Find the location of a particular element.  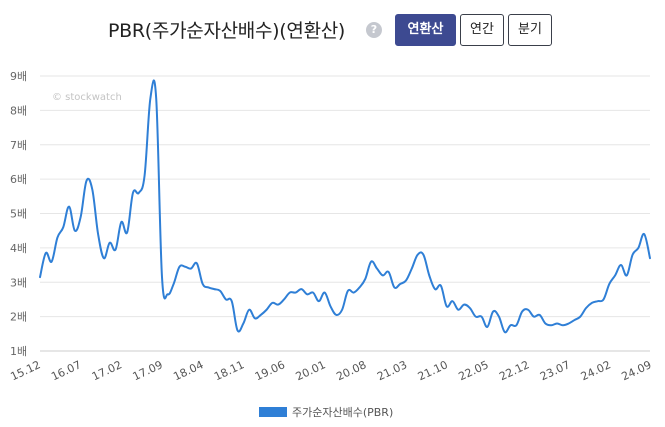

legend: 주가순자산배수(PBR) is located at coordinates (326, 412).